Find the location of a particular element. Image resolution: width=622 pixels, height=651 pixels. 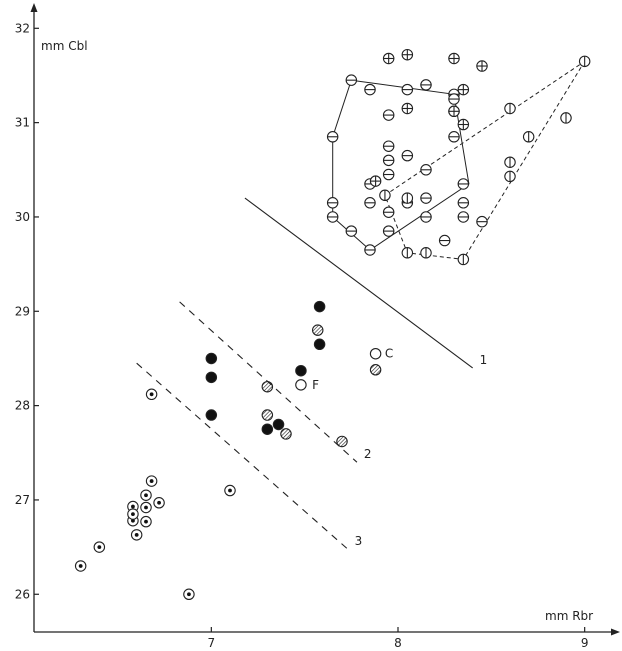

y-axis-title: mm Cbl is located at coordinates (64, 46).